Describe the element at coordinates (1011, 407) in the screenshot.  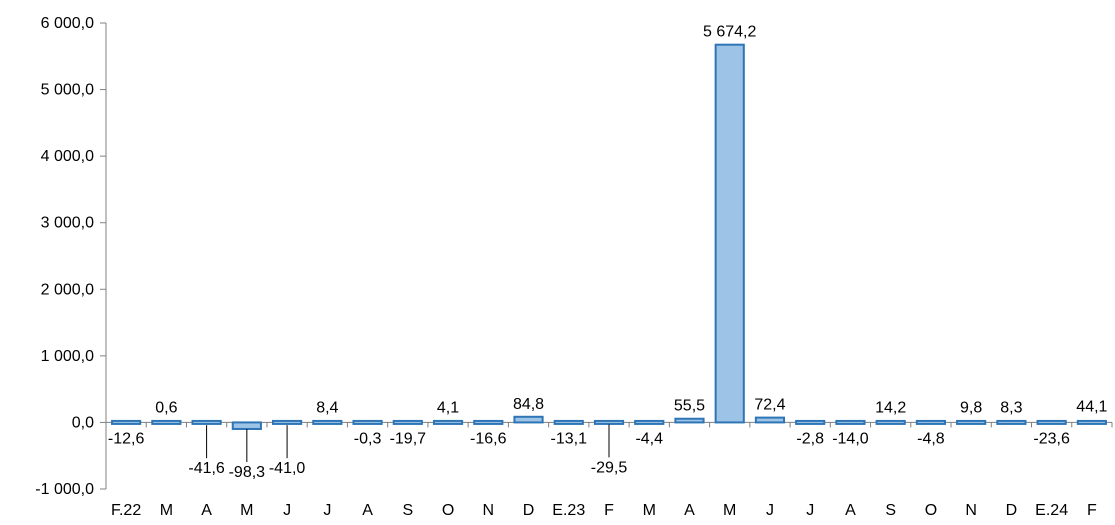
I see `data-label: 8,3` at that location.